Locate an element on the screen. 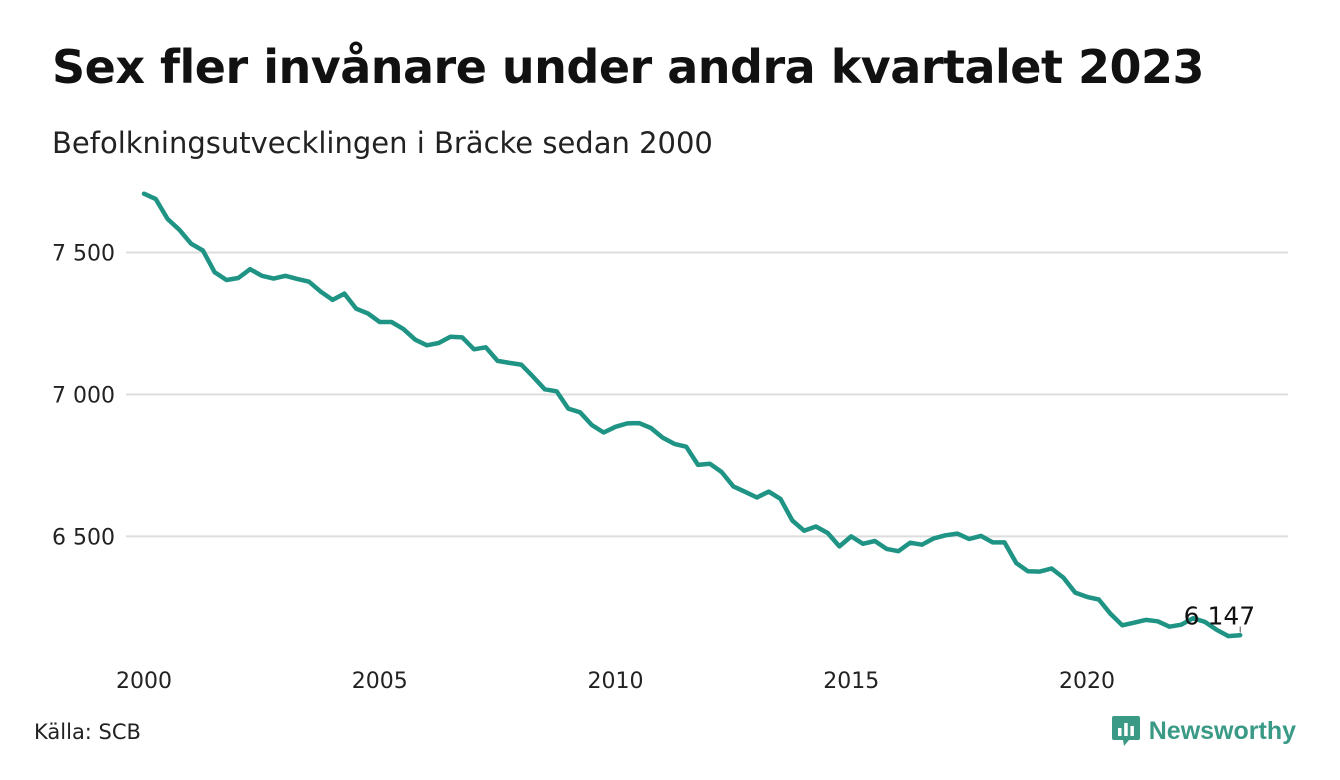 The image size is (1340, 780). y-axis: 6 500 7 000 7 500 is located at coordinates (83, 395).